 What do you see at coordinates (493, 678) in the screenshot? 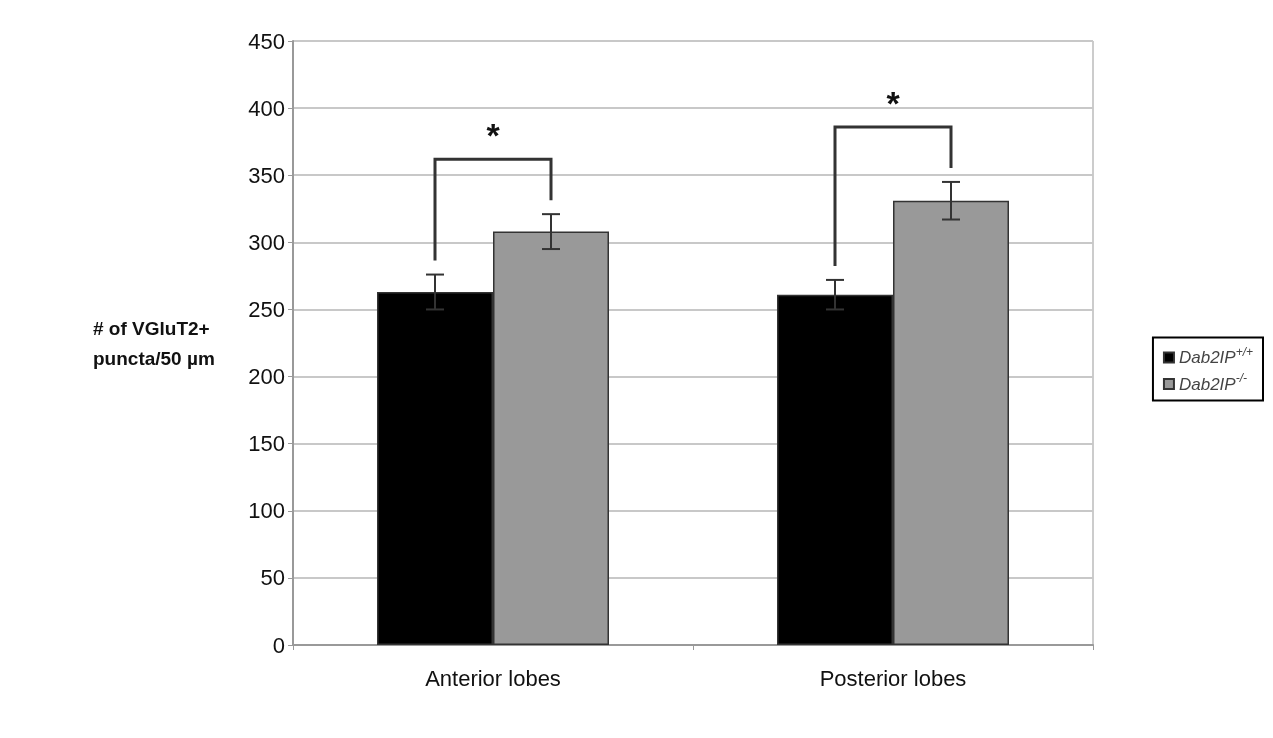
I see `x-tick-label: Anterior lobes` at bounding box center [493, 678].